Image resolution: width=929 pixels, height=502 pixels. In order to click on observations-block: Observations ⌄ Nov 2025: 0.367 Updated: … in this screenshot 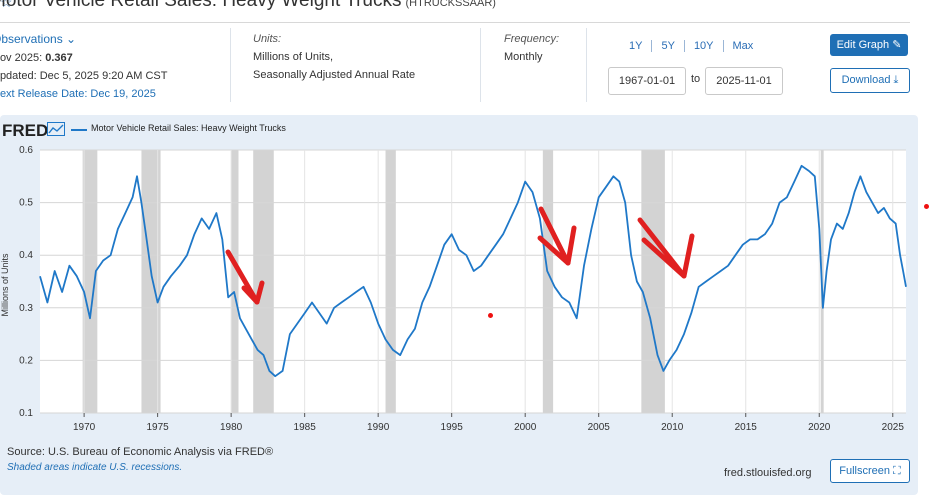, I will do `click(84, 66)`.